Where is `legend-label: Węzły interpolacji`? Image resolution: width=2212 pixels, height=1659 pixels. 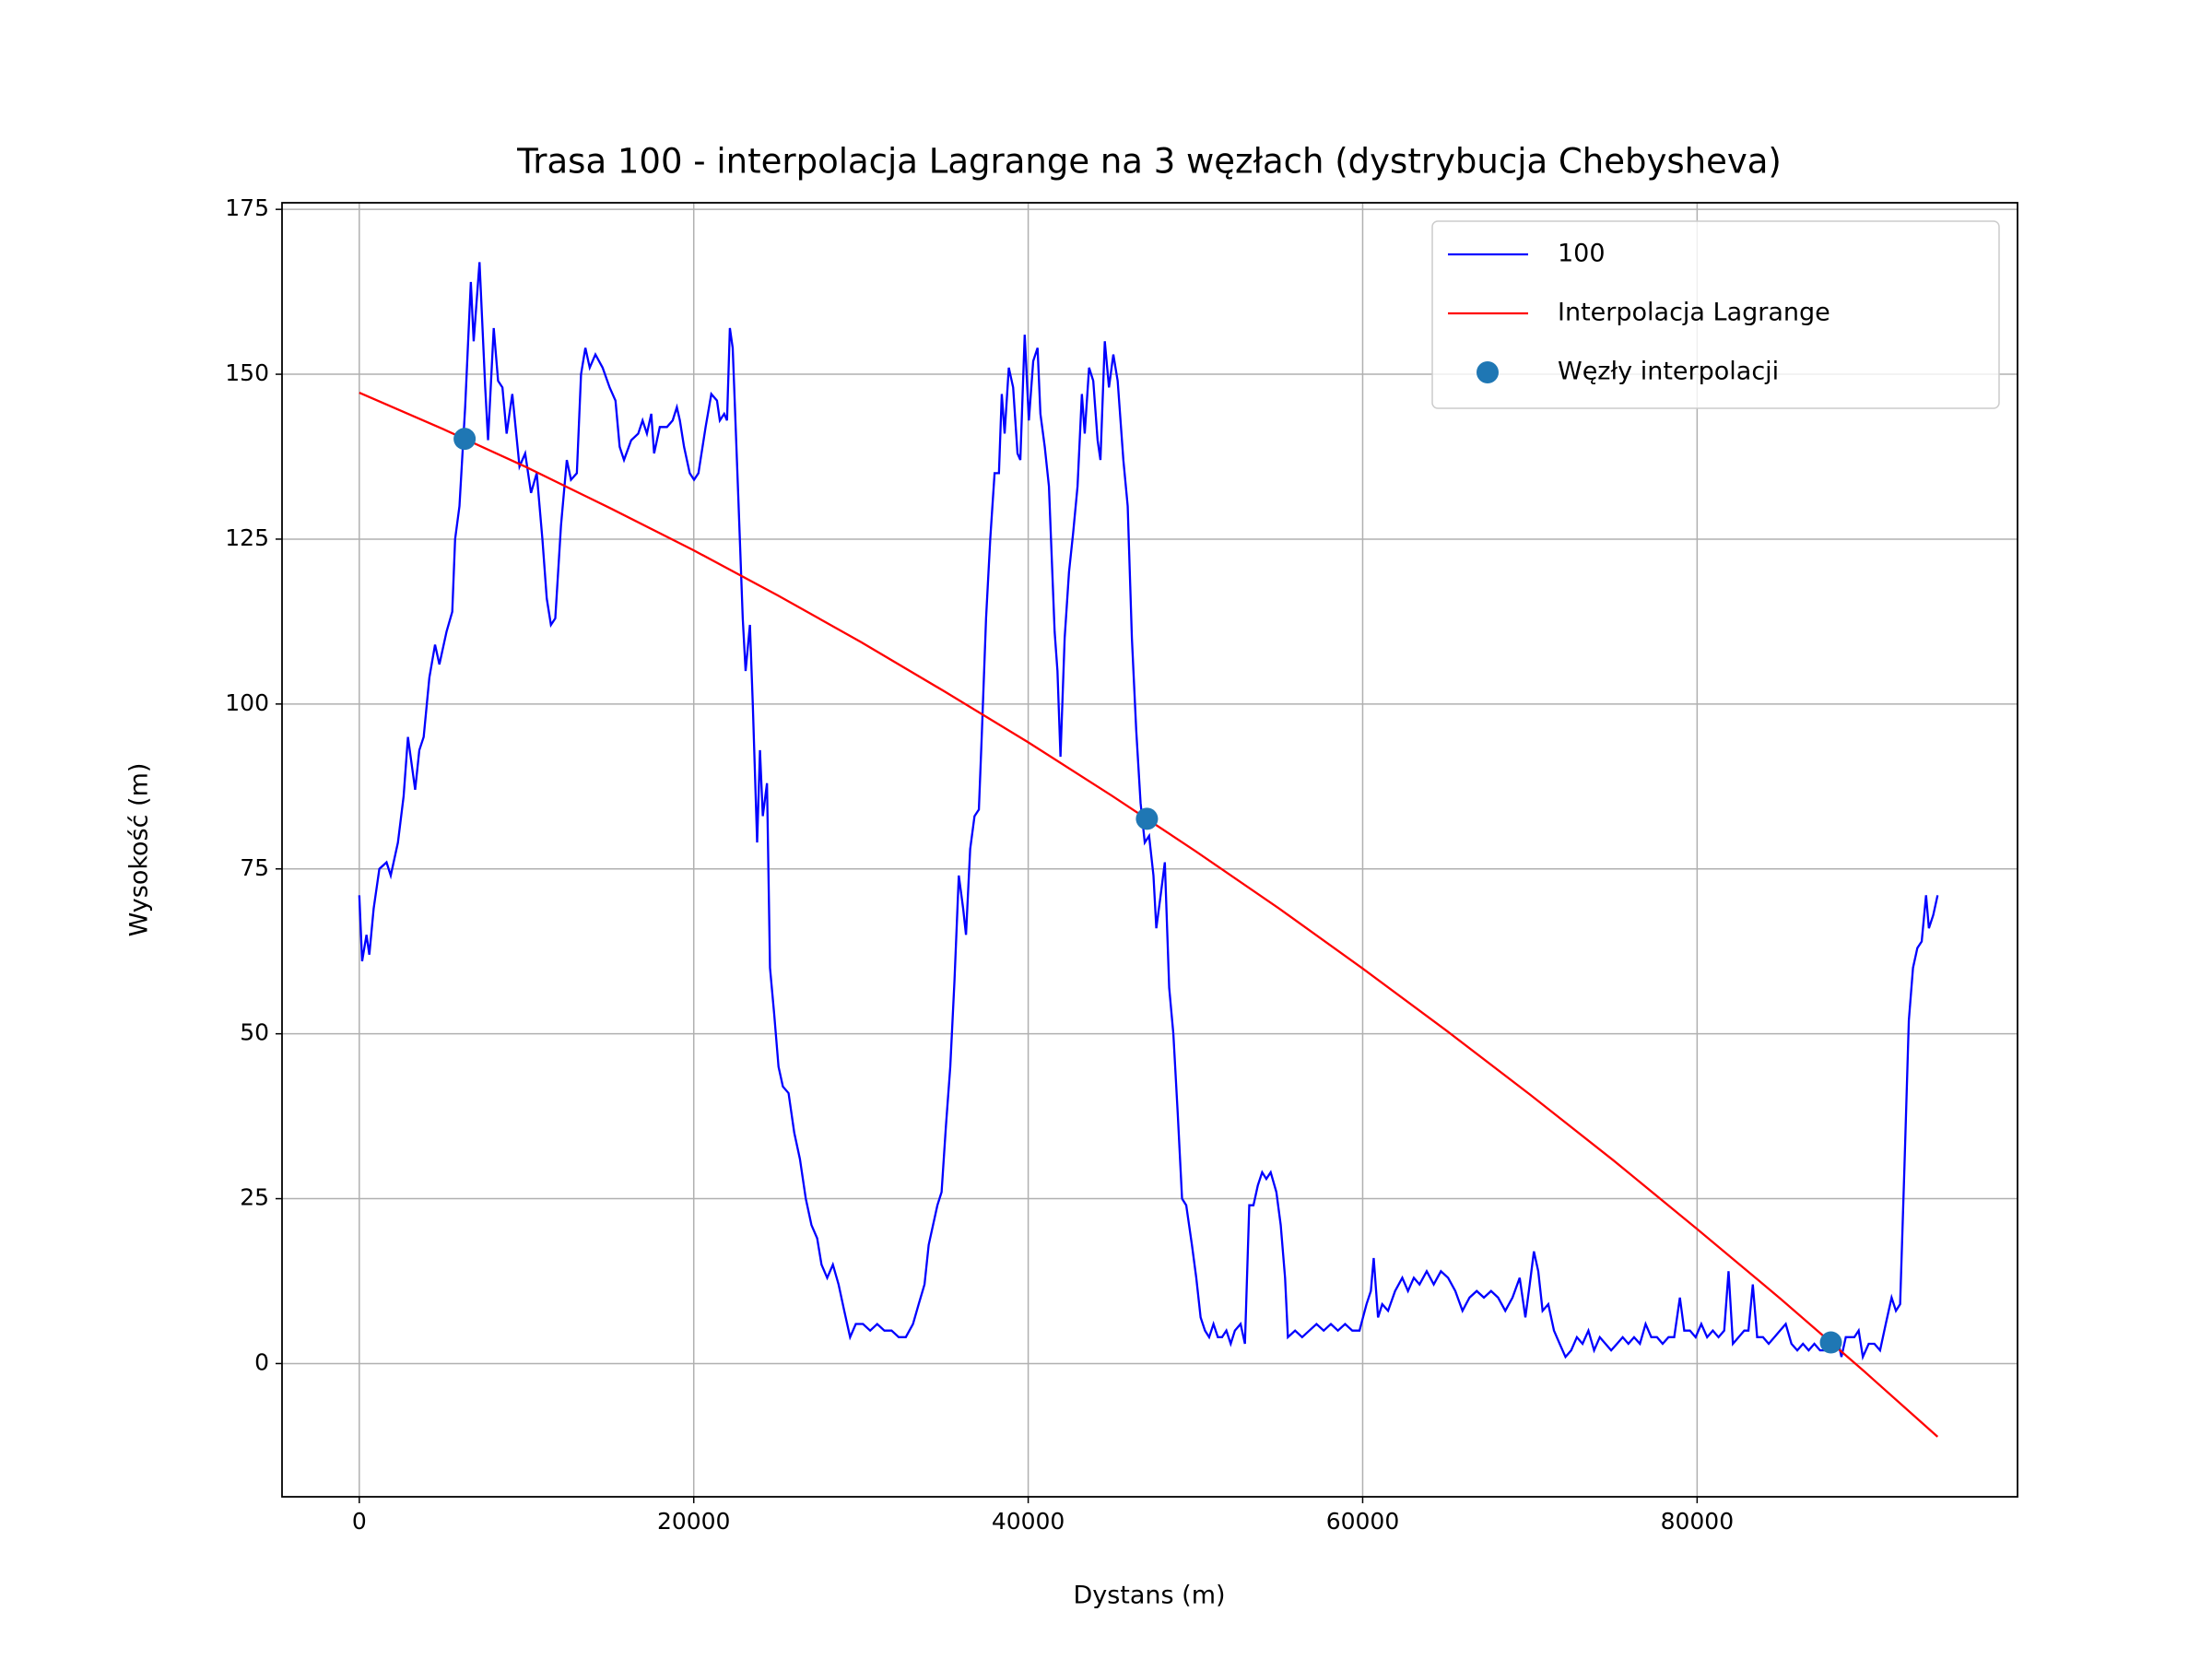
legend-label: Węzły interpolacji is located at coordinates (1668, 372).